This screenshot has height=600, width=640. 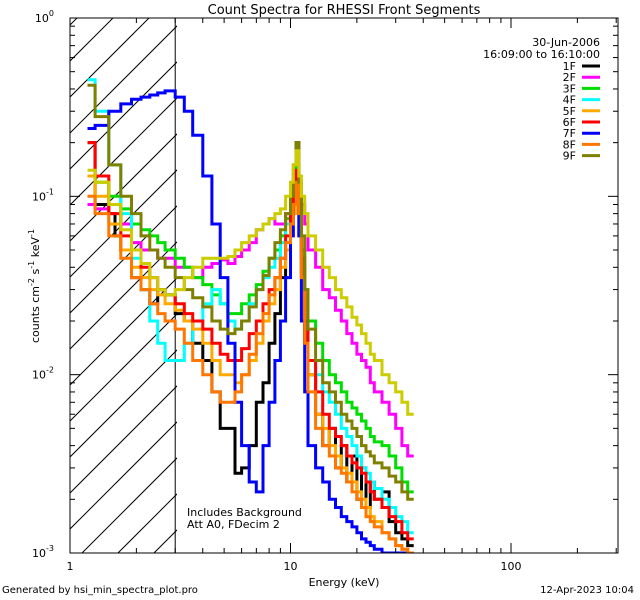 I want to click on legend-label-7F: 7F, so click(x=569, y=133).